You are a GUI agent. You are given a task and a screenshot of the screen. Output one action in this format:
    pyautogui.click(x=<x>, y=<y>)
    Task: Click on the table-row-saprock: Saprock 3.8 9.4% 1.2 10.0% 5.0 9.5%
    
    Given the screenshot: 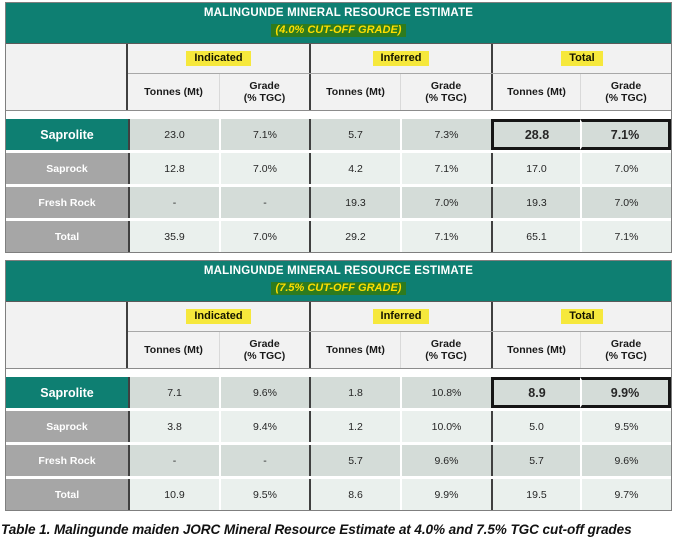 What is the action you would take?
    pyautogui.click(x=338, y=426)
    